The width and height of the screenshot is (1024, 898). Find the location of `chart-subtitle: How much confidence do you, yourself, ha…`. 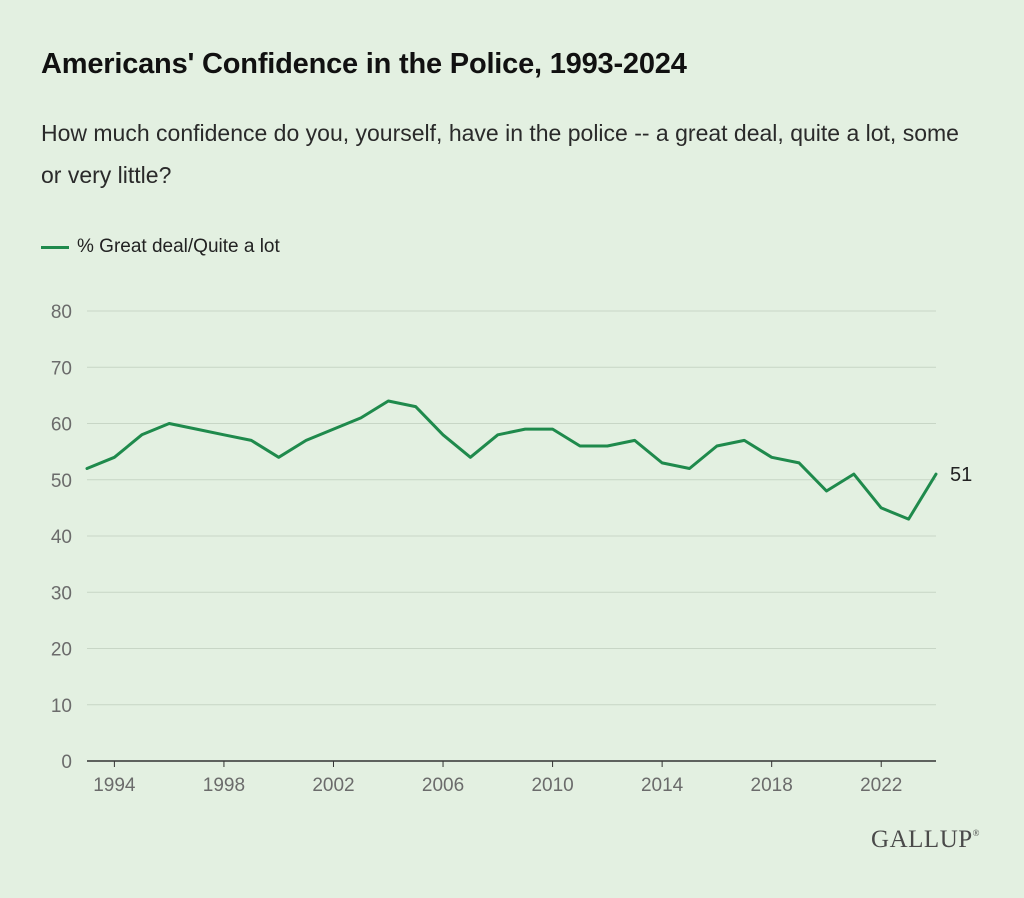

chart-subtitle: How much confidence do you, yourself, ha… is located at coordinates (500, 154).